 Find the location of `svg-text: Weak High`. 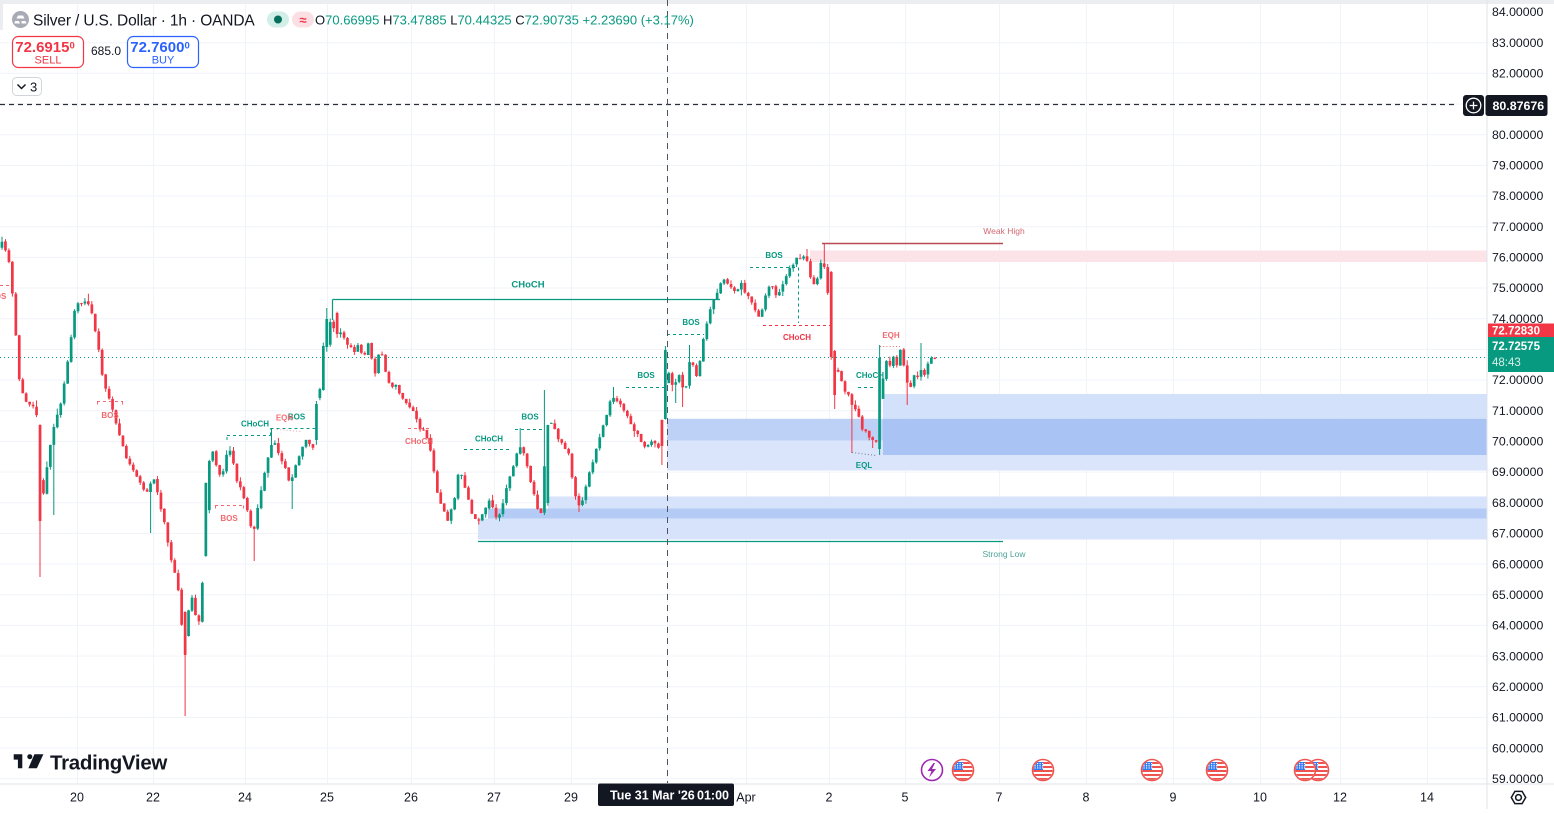

svg-text: Weak High is located at coordinates (1004, 231).